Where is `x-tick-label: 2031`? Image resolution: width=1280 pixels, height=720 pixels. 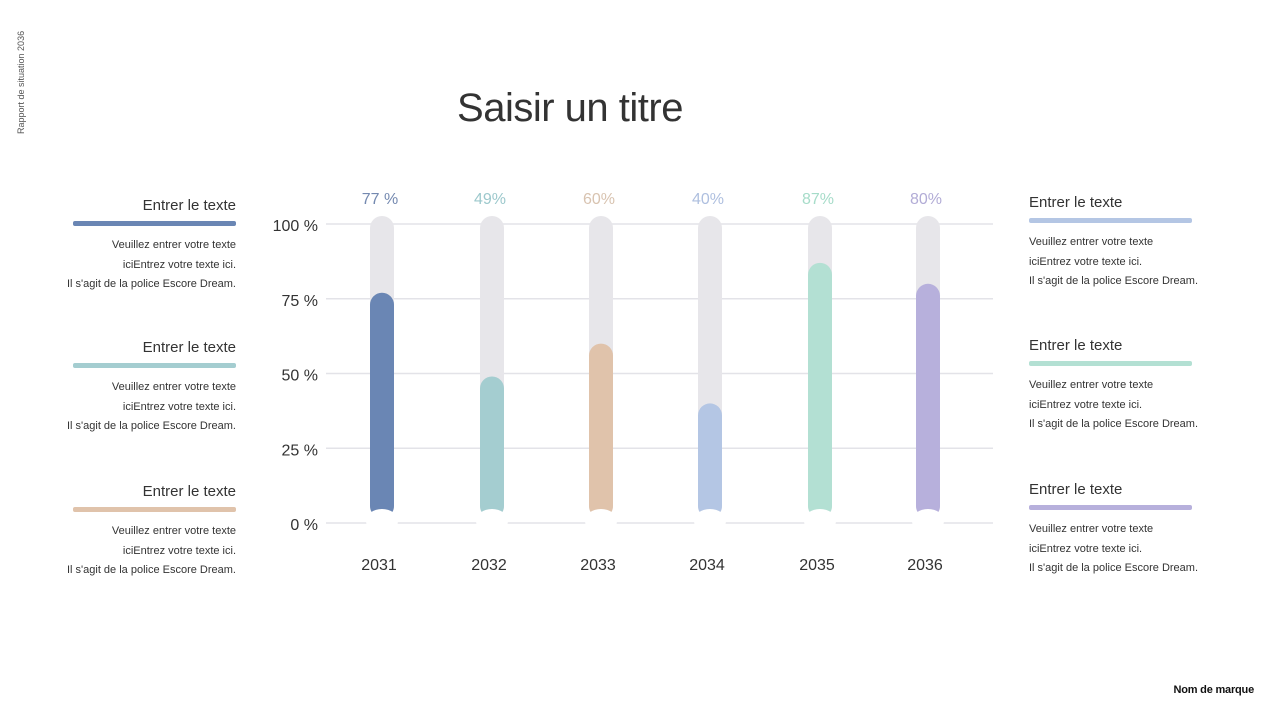
x-tick-label: 2031 is located at coordinates (379, 565).